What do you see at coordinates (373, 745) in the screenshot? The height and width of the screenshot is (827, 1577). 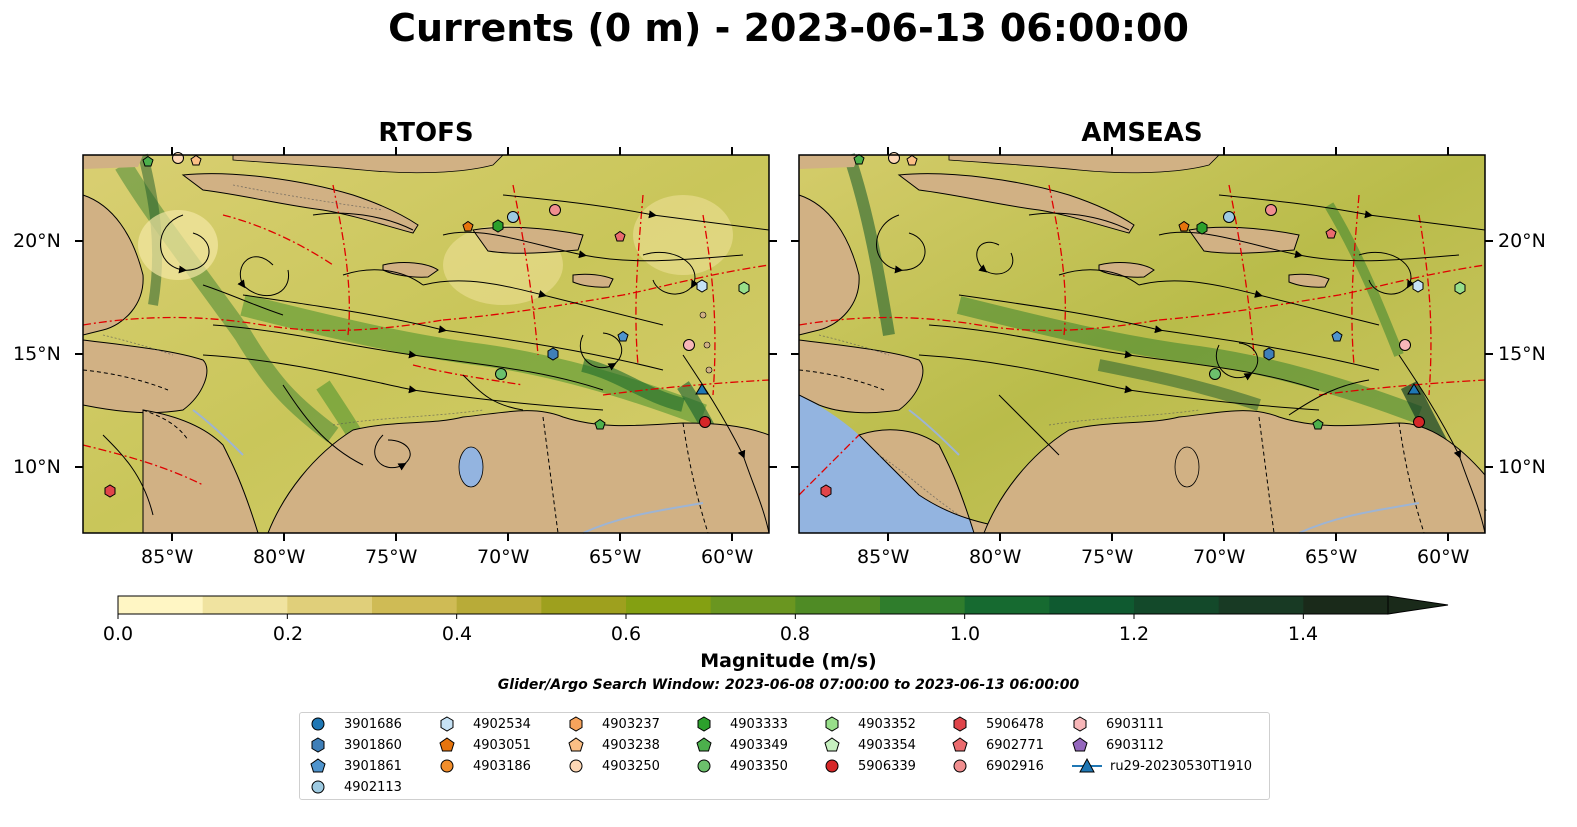 I see `legend-label: 3901860` at bounding box center [373, 745].